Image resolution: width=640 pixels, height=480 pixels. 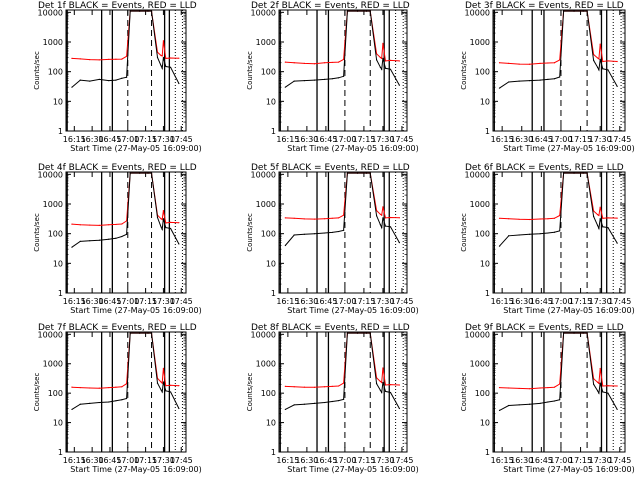 I want to click on x-tick-label: 16:30, so click(x=92, y=460).